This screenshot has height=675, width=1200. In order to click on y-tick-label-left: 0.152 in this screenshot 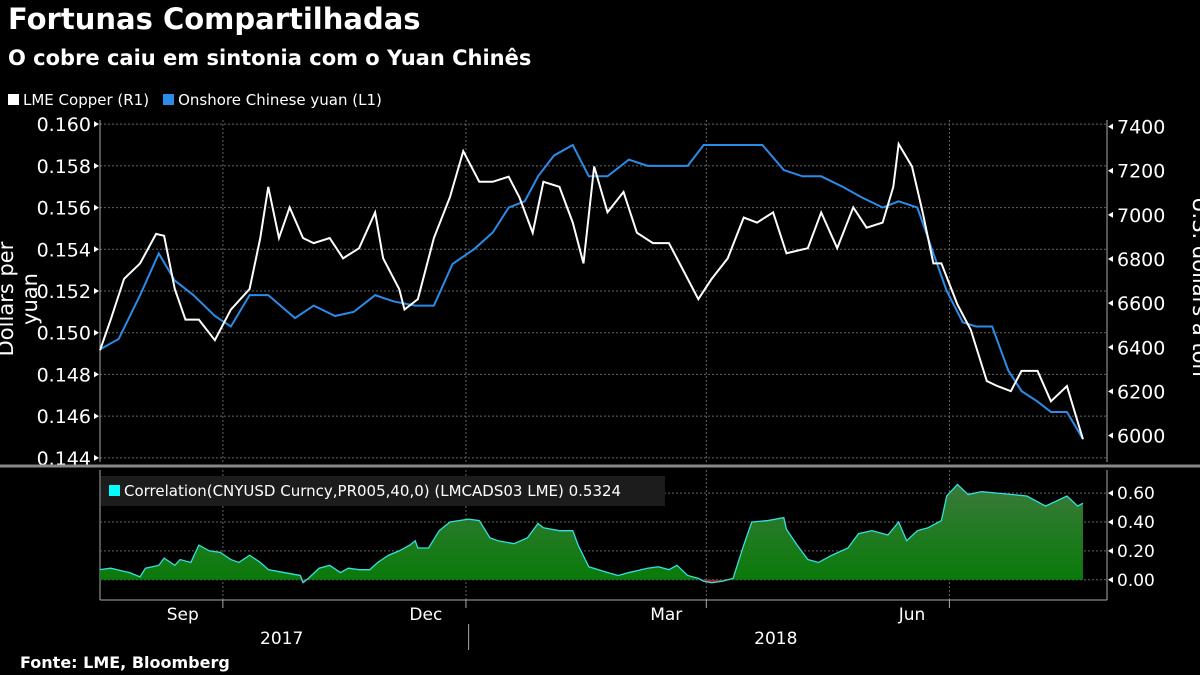, I will do `click(64, 292)`.